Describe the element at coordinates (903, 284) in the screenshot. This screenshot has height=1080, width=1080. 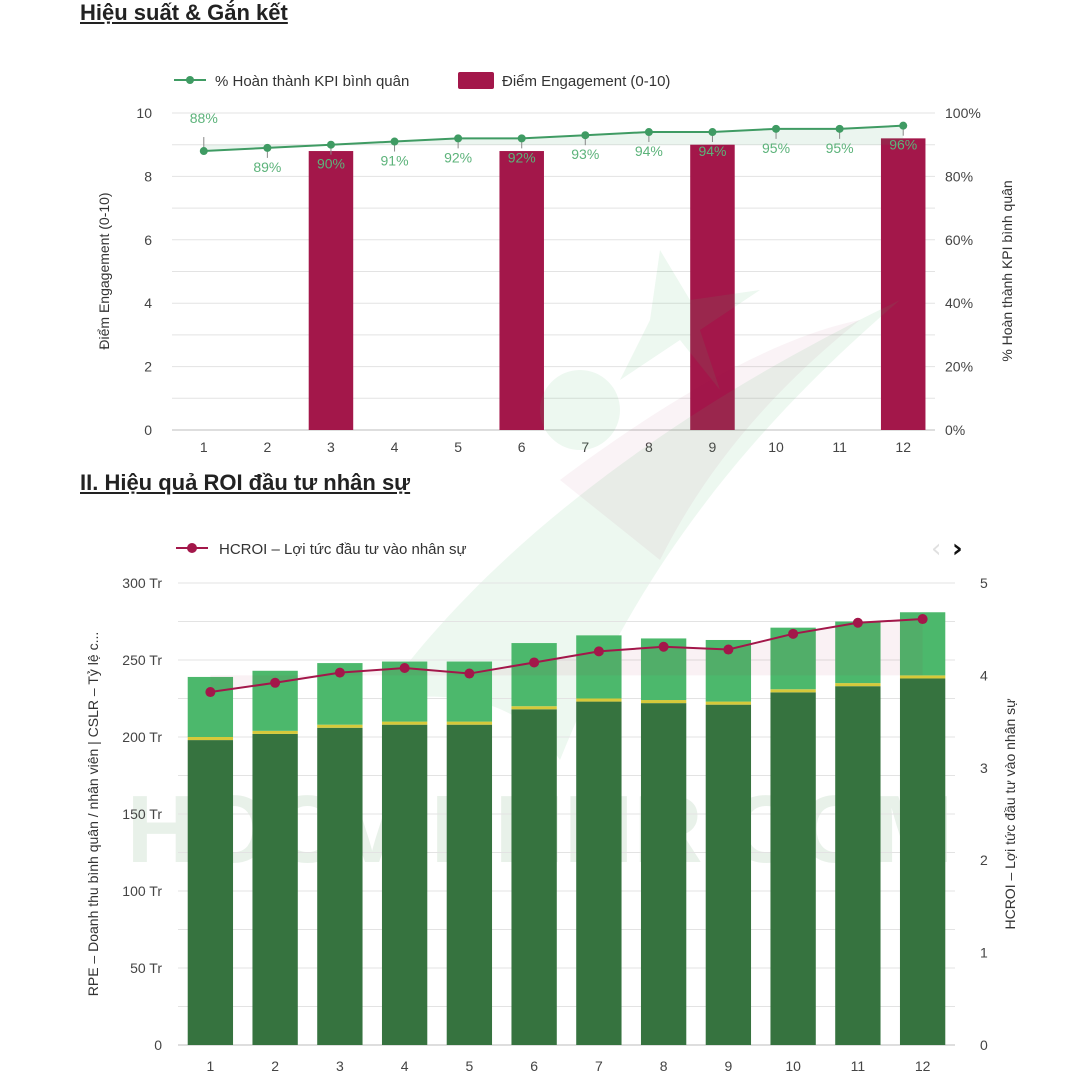
I see `engagement-bar` at that location.